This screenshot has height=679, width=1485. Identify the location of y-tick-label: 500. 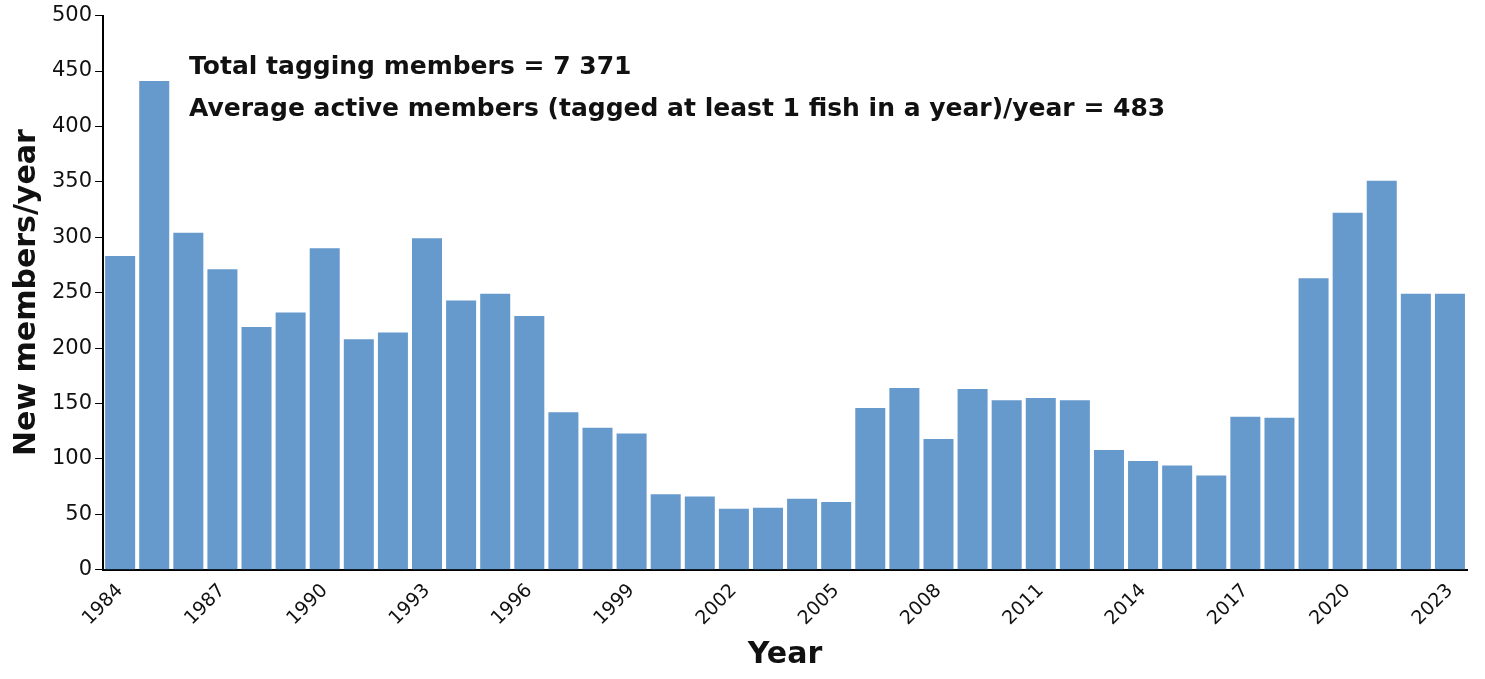
(72, 14).